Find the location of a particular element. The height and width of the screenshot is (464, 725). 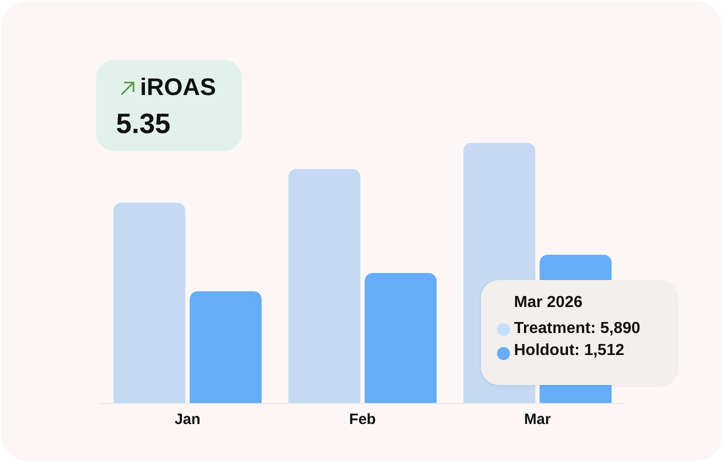

kpi-card: iROAS 5.35 is located at coordinates (169, 105).